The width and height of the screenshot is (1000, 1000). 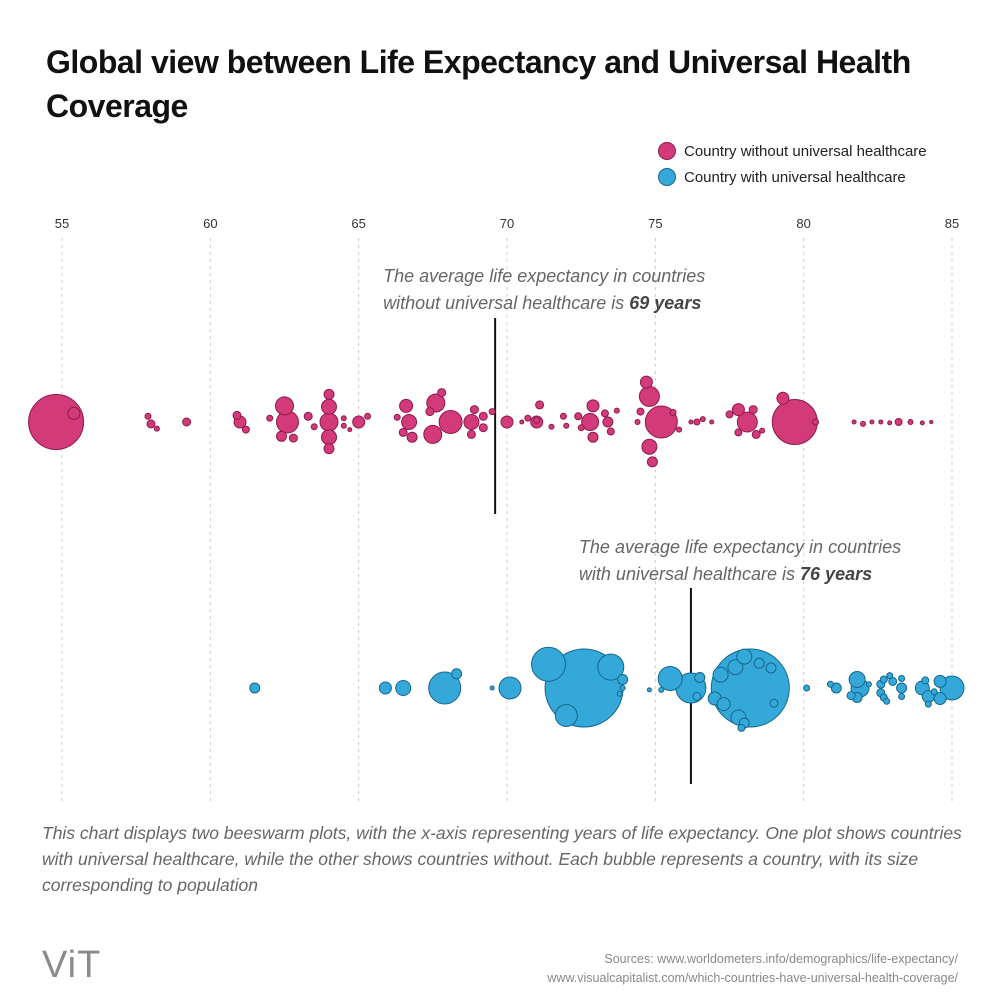 I want to click on annotation-line2-with: with universal healthcare is 76 years, so click(x=725, y=574).